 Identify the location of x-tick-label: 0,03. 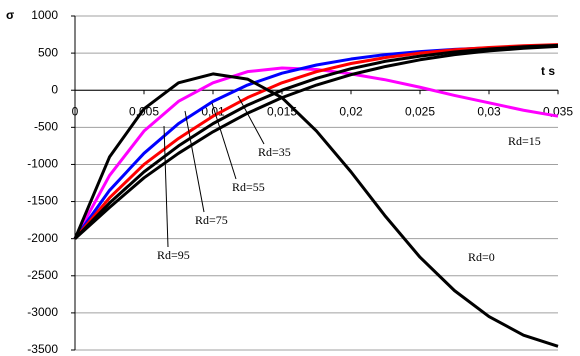
(489, 111).